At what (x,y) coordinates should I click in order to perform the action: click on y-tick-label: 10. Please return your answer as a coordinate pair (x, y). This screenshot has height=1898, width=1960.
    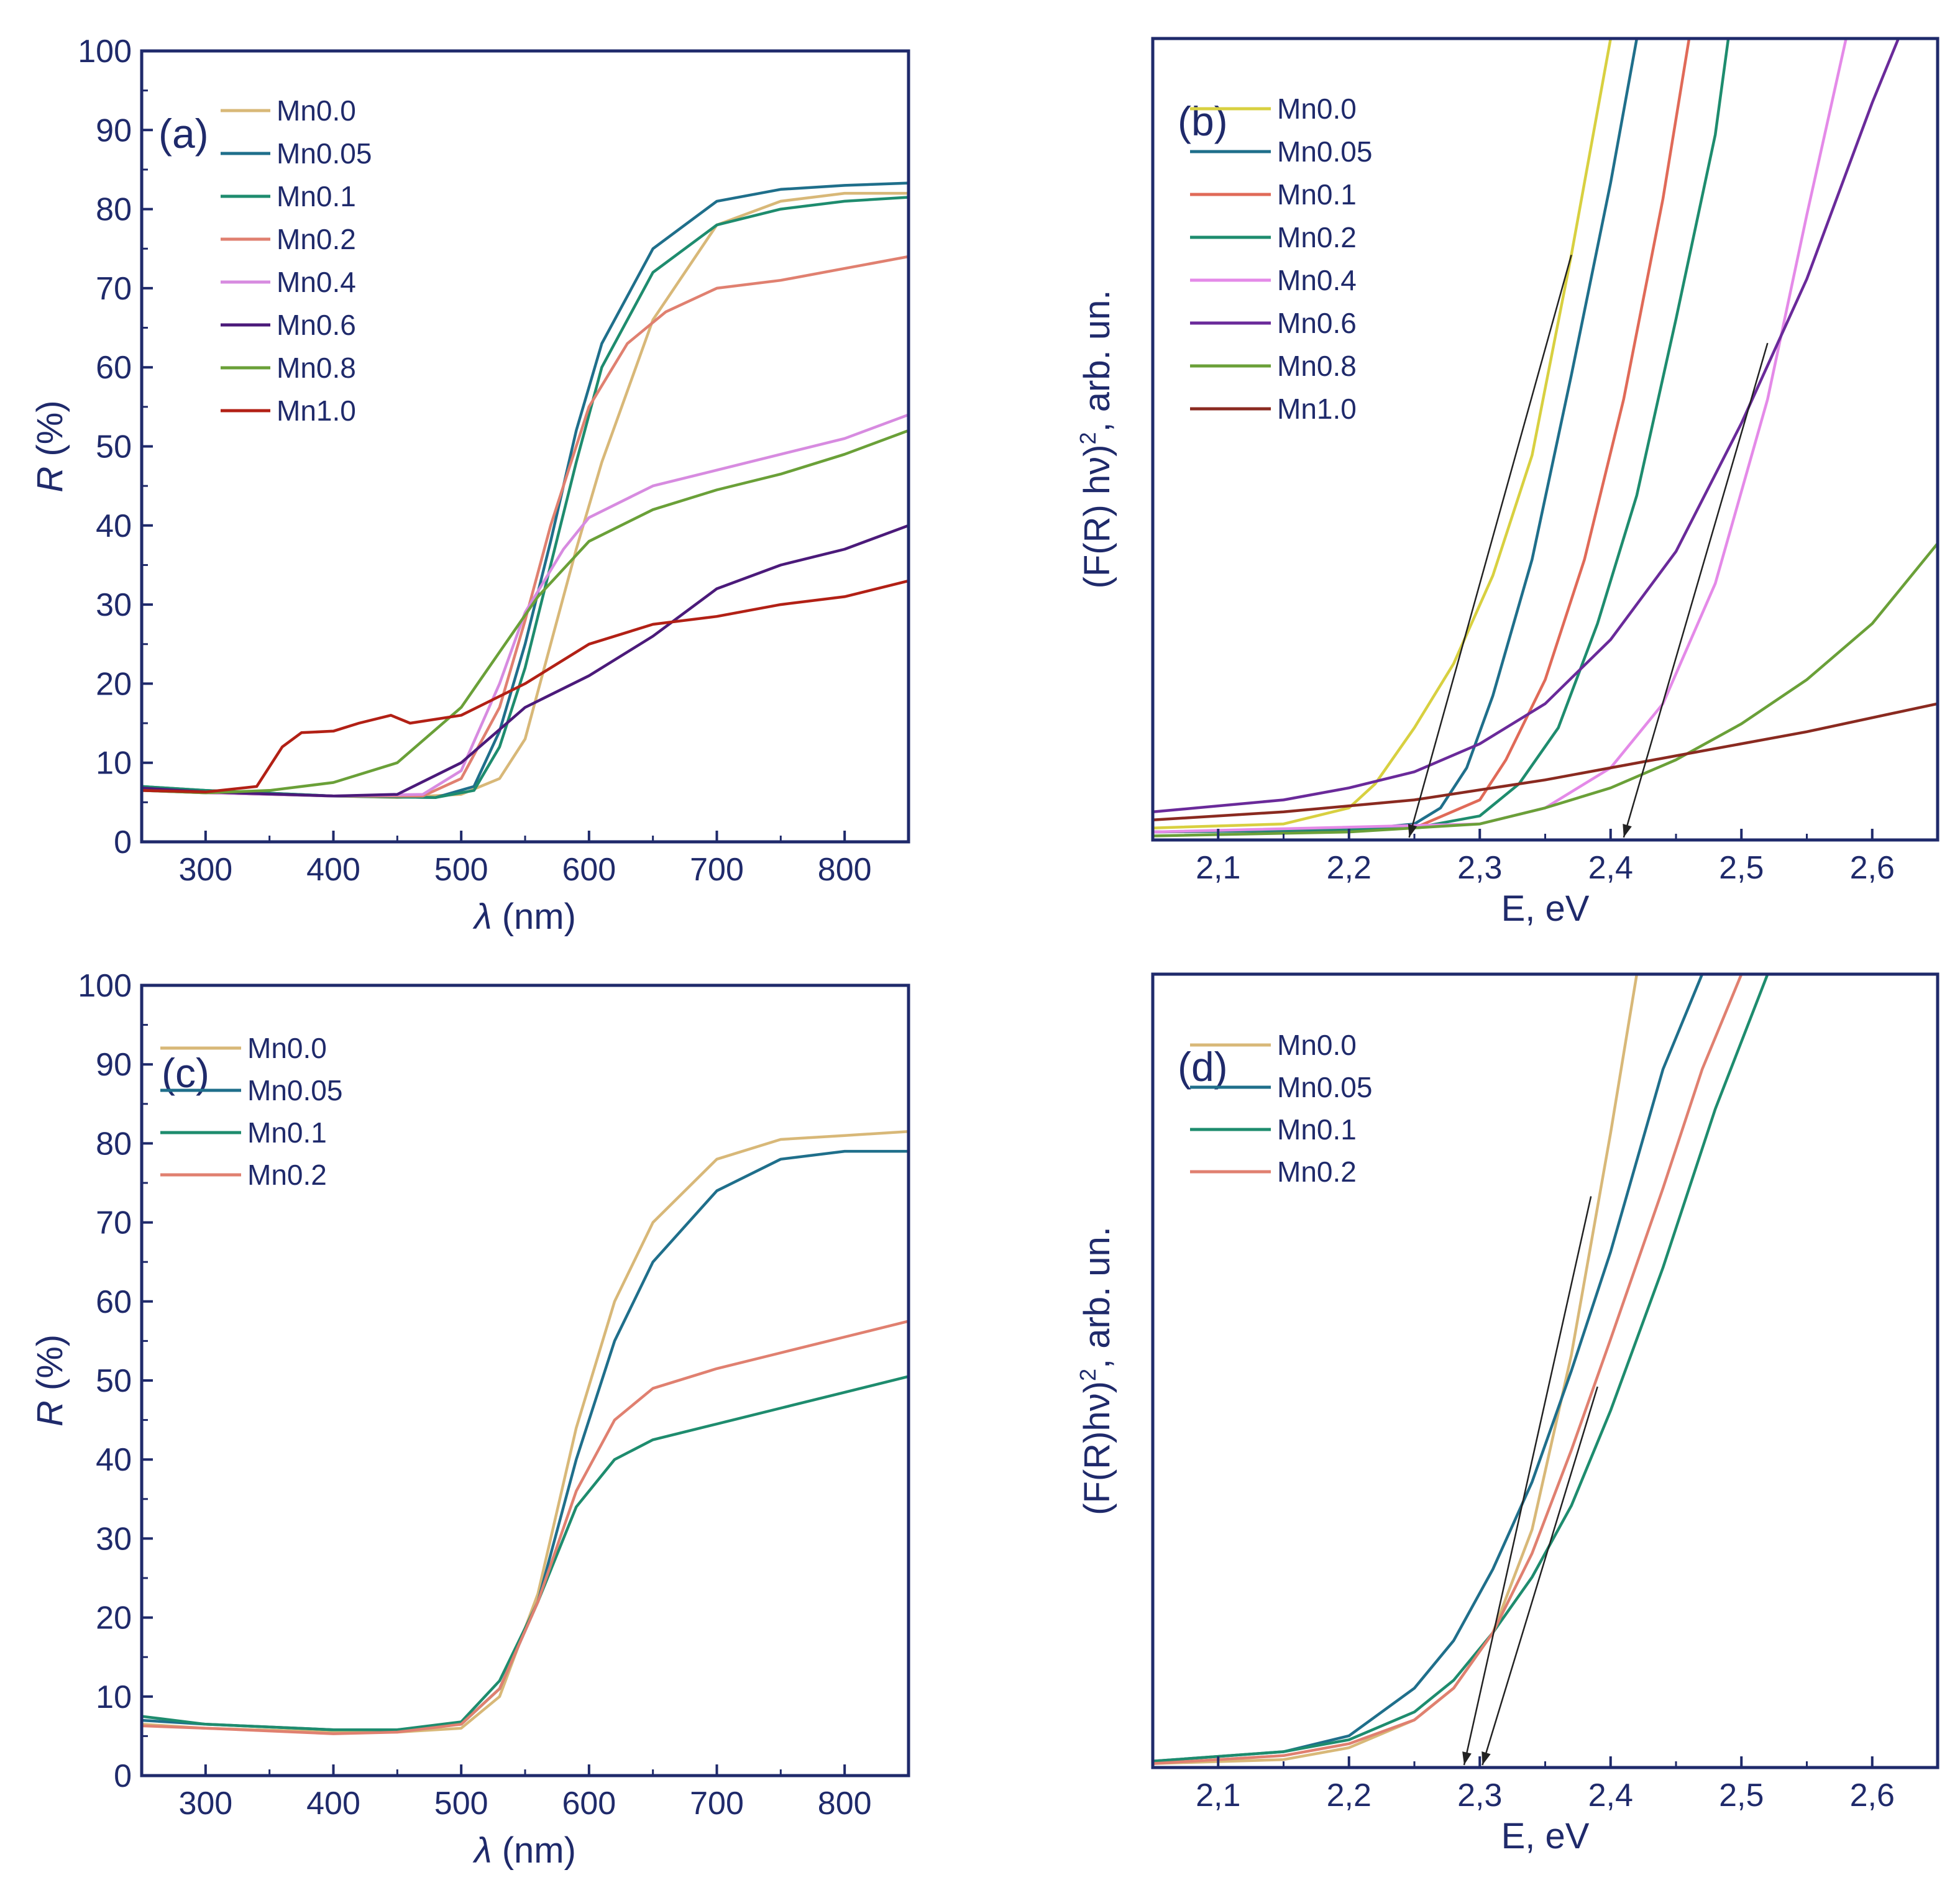
    Looking at the image, I should click on (114, 1697).